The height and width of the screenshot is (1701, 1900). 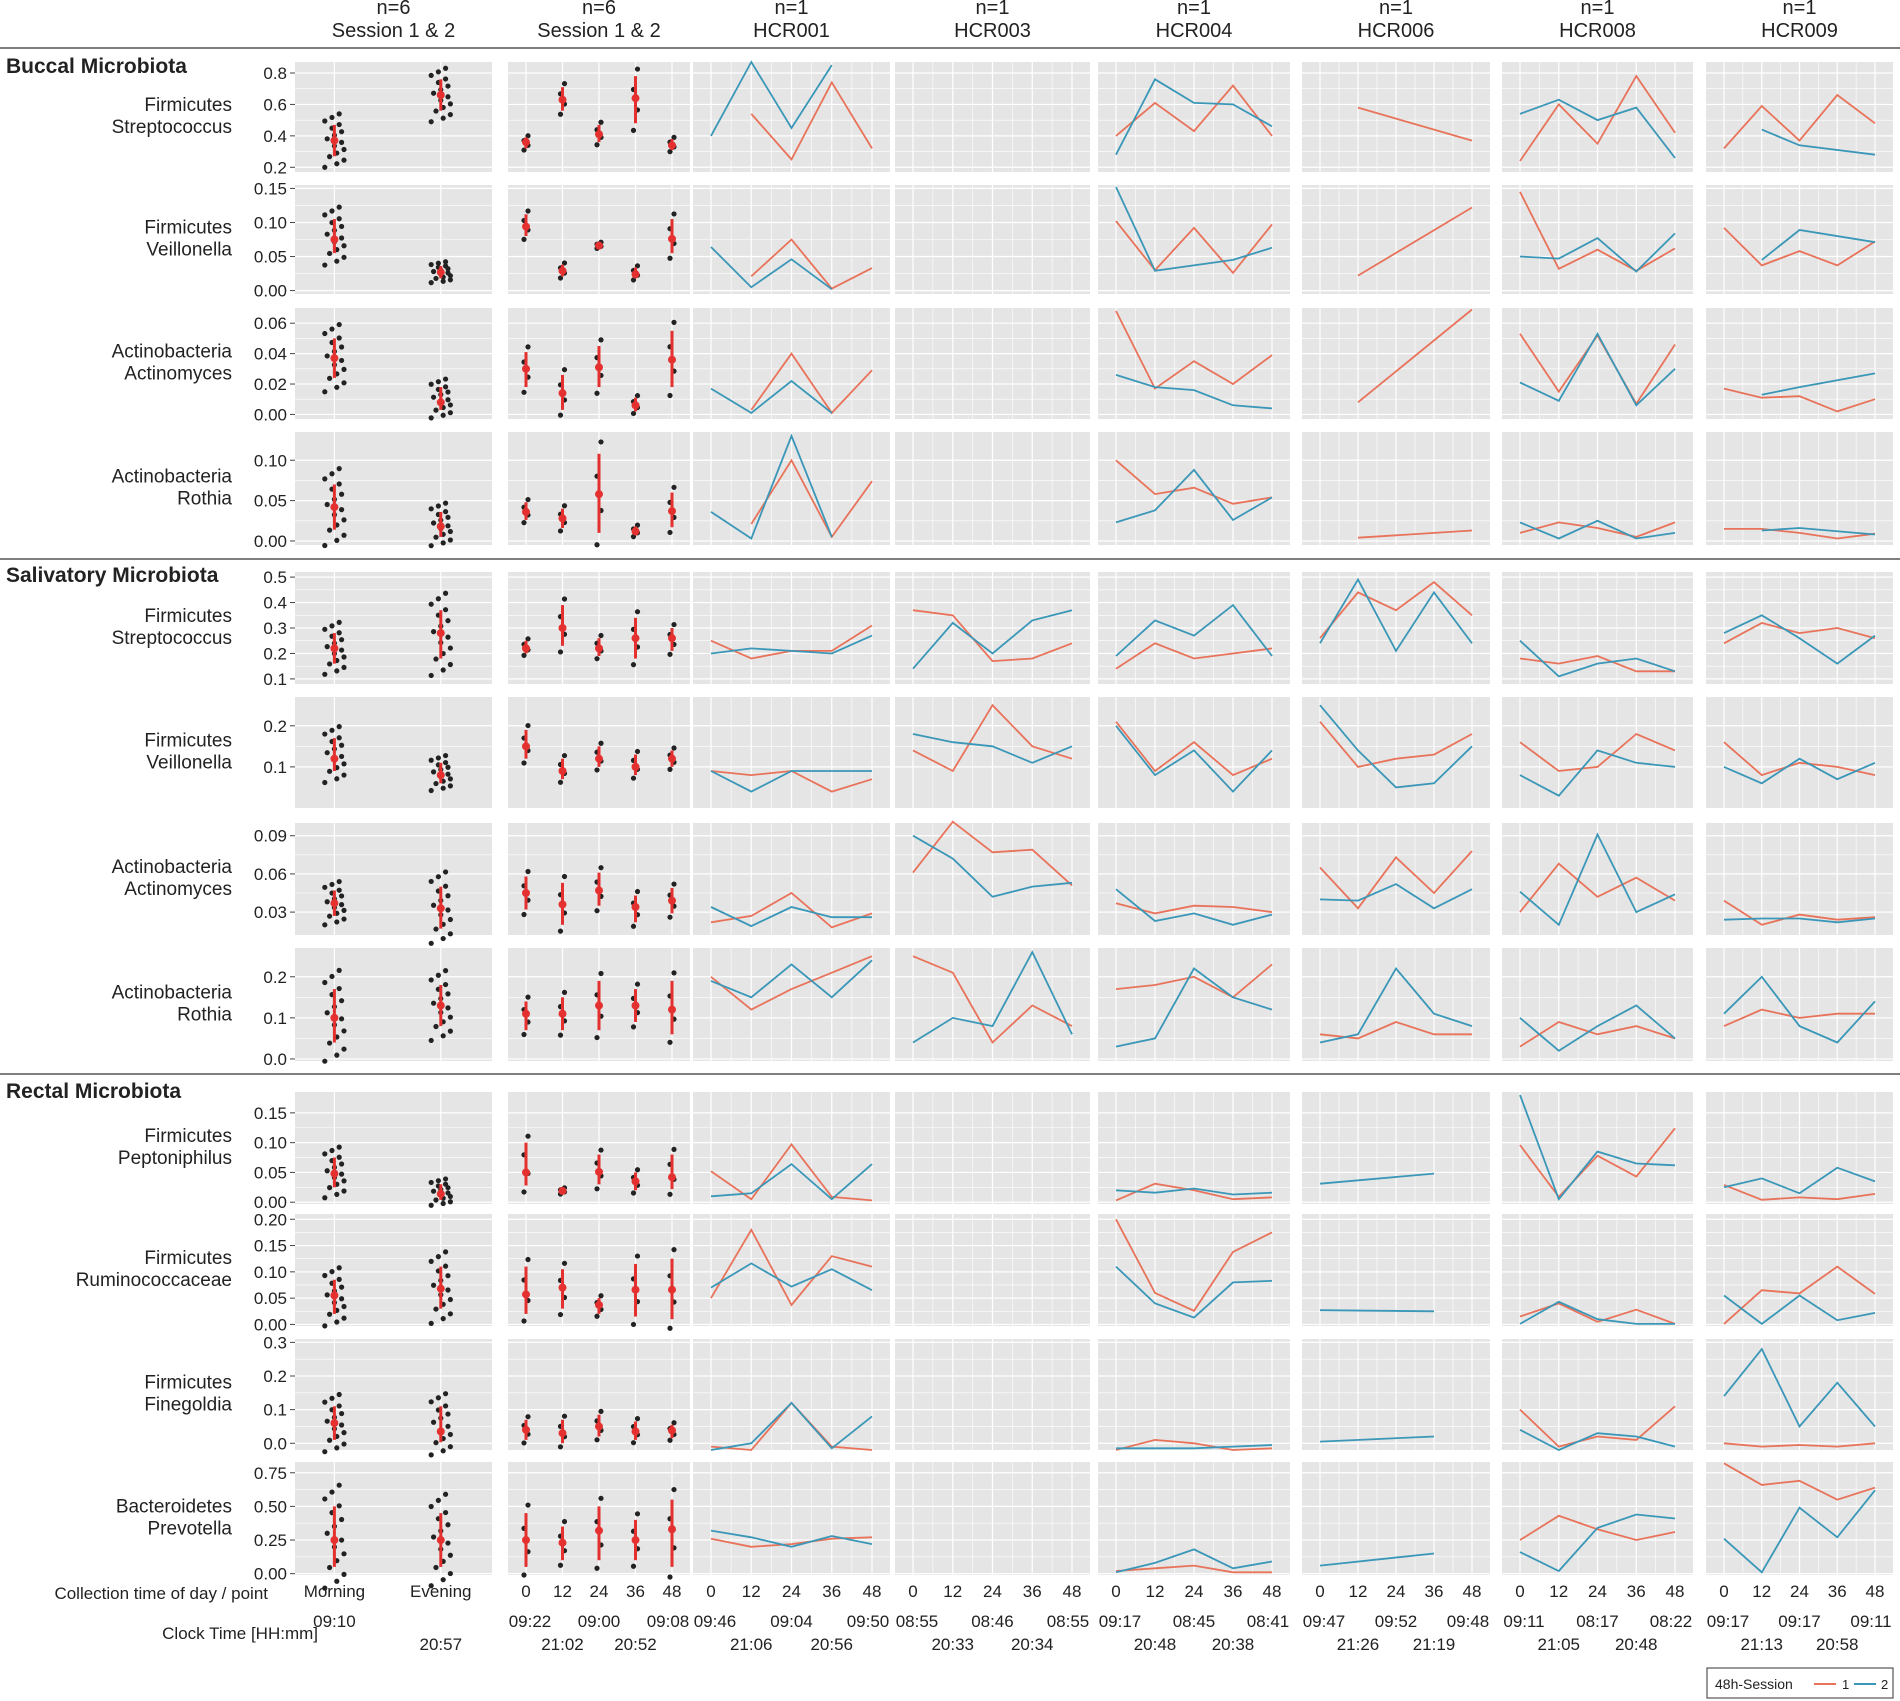 I want to click on row-label-phylum: Firmicutes, so click(x=188, y=105).